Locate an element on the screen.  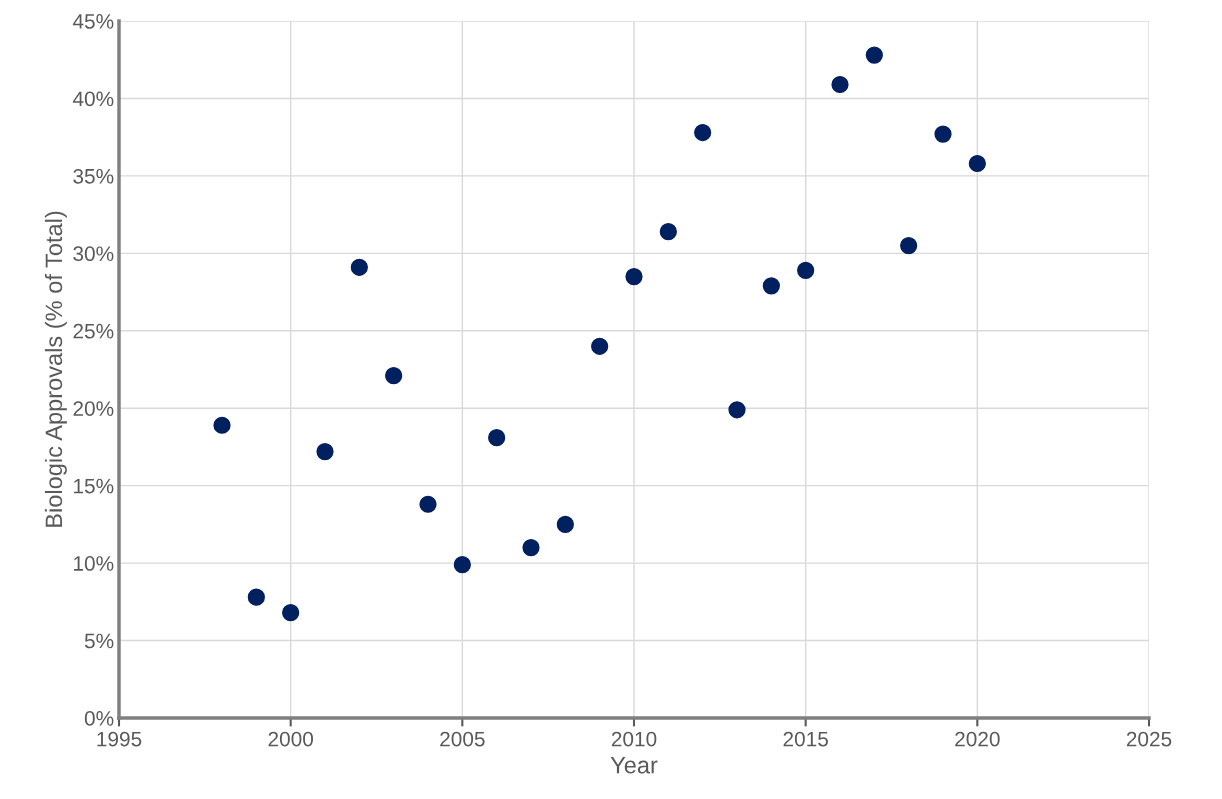
y-tick-label: 10% is located at coordinates (94, 563).